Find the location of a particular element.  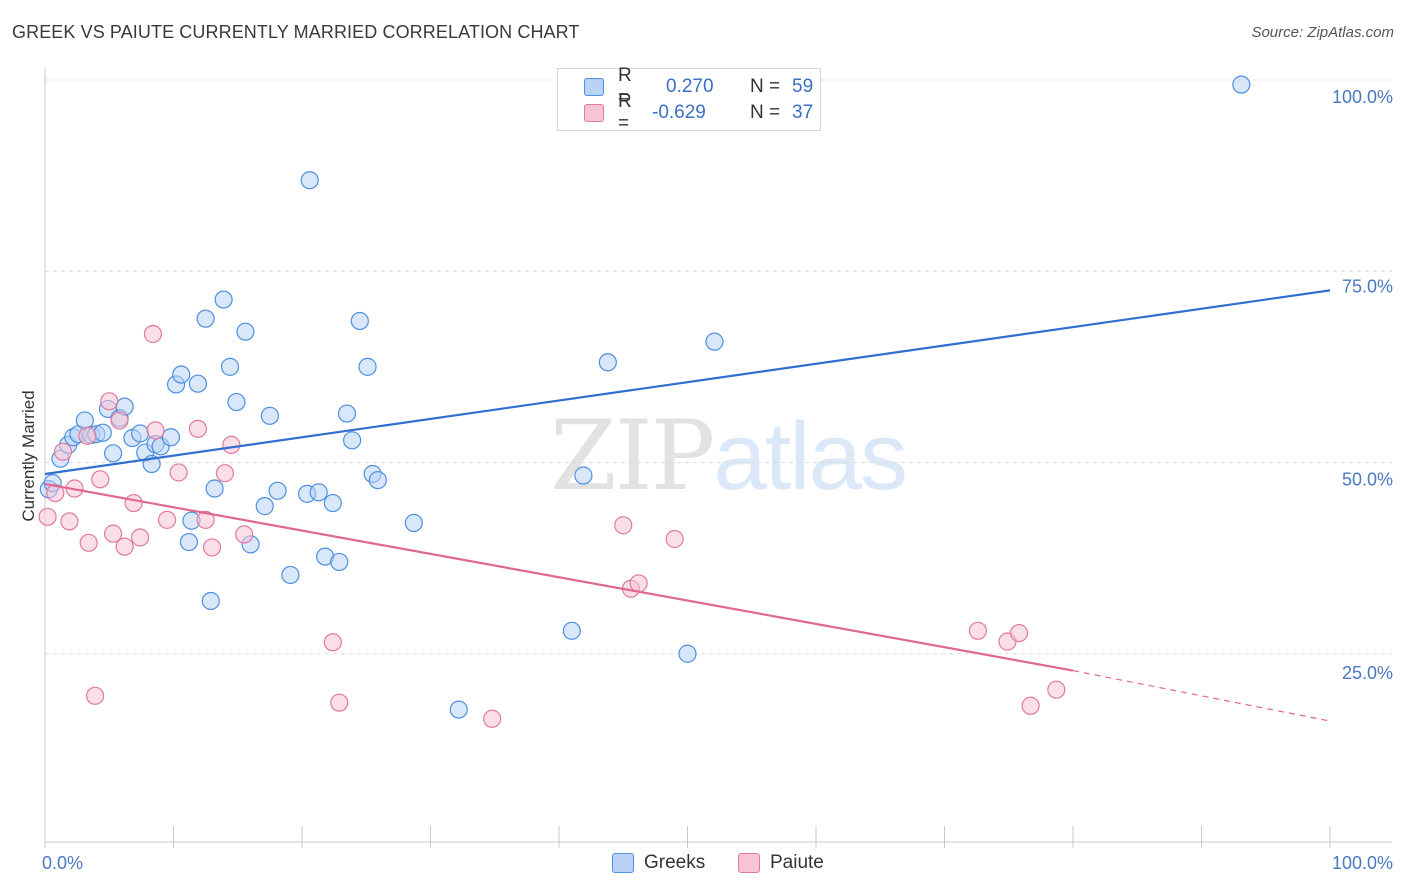

greeks-legend-swatch is located at coordinates (623, 863).